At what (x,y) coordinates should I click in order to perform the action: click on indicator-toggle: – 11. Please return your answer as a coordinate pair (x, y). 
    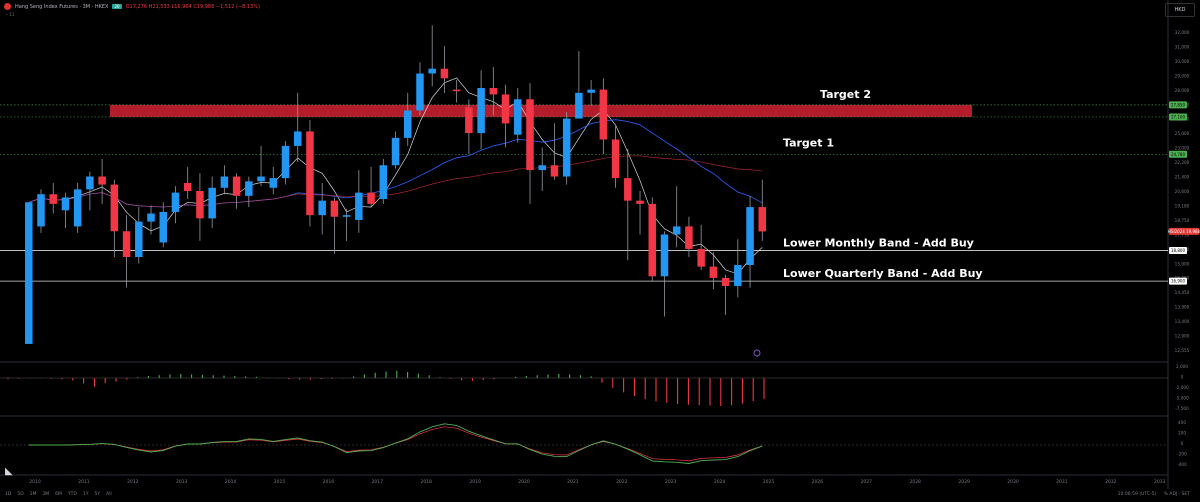
    Looking at the image, I should click on (10, 14).